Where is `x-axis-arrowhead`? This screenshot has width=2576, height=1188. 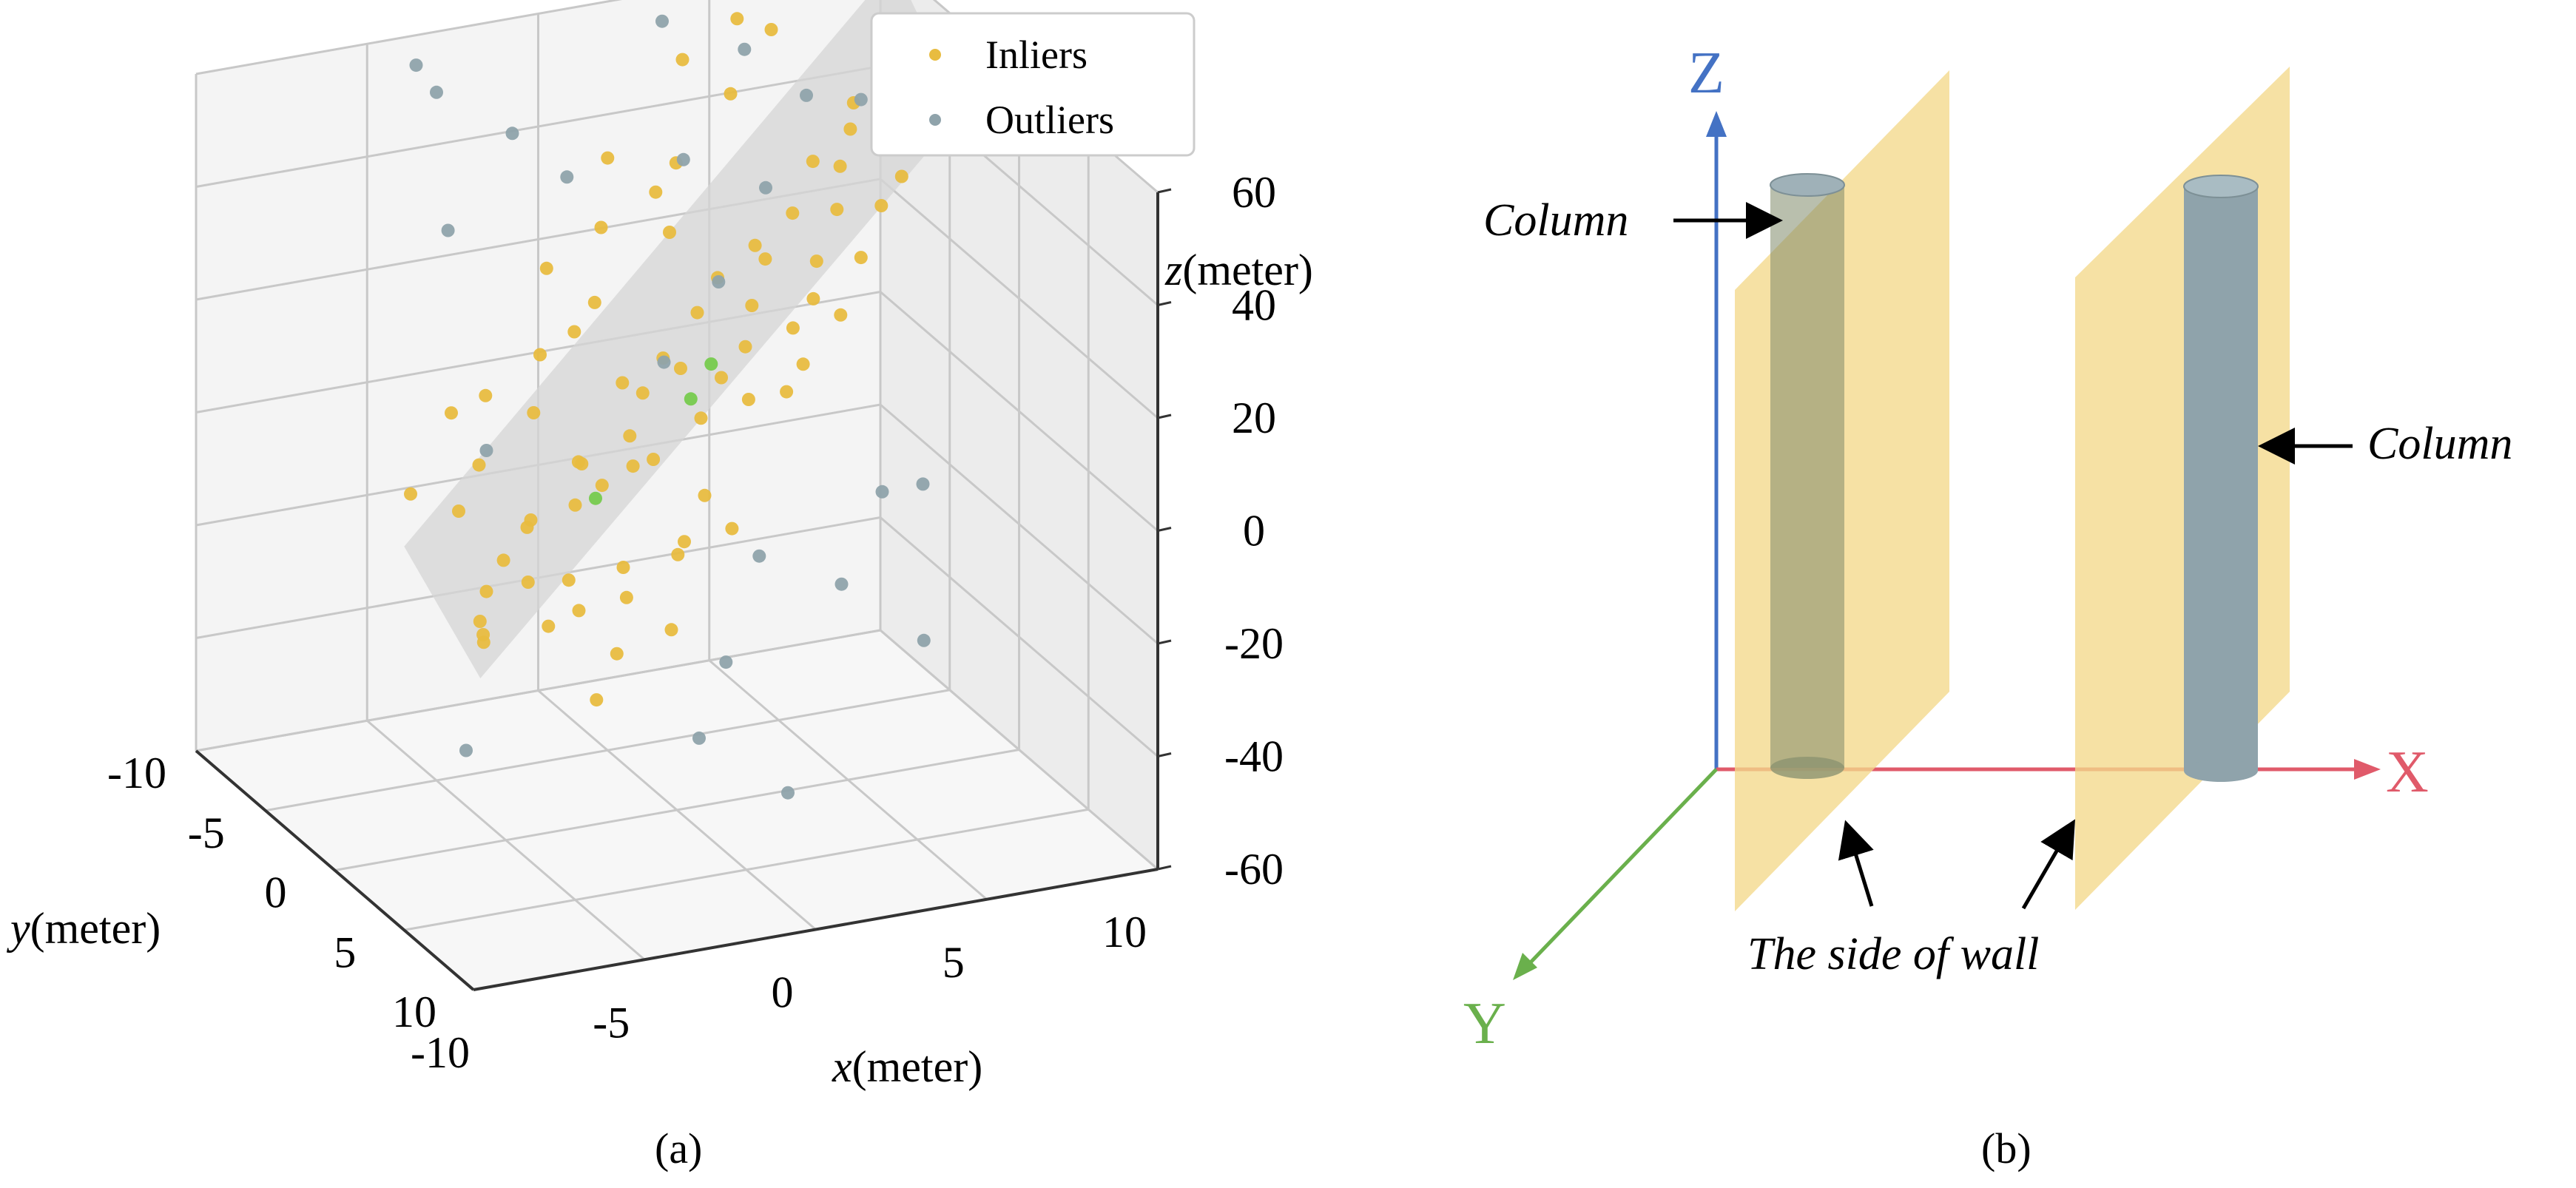
x-axis-arrowhead is located at coordinates (2367, 769).